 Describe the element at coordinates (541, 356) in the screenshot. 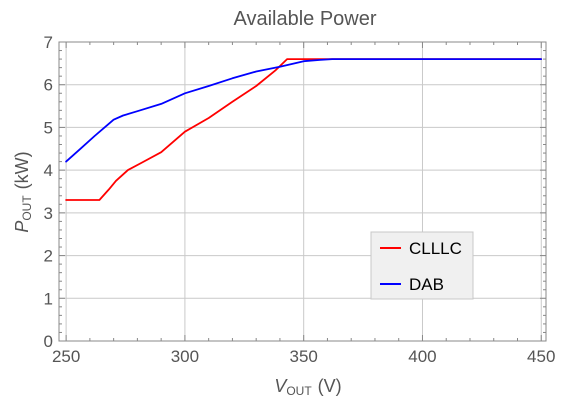

I see `x-tick-label-450: 450` at that location.